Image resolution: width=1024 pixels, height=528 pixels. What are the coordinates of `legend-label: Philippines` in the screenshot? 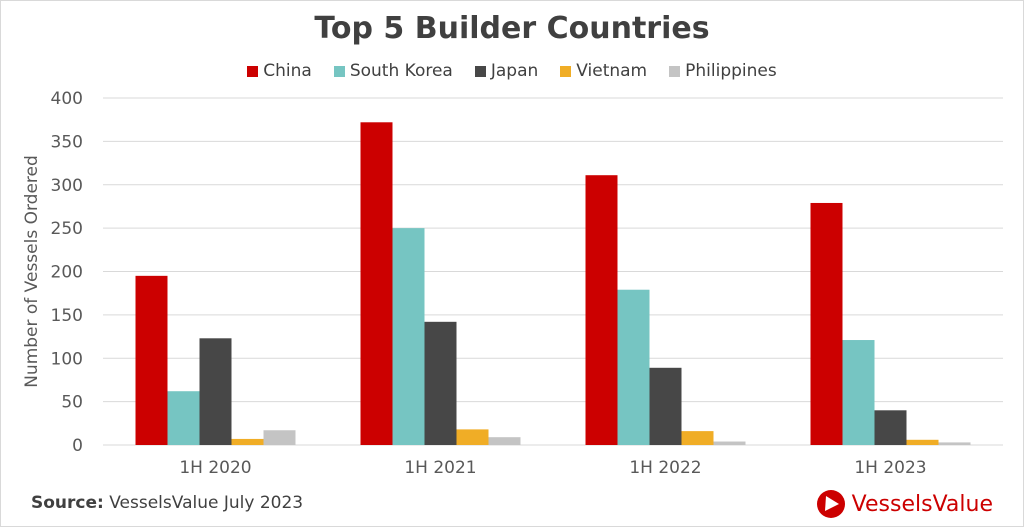 It's located at (731, 71).